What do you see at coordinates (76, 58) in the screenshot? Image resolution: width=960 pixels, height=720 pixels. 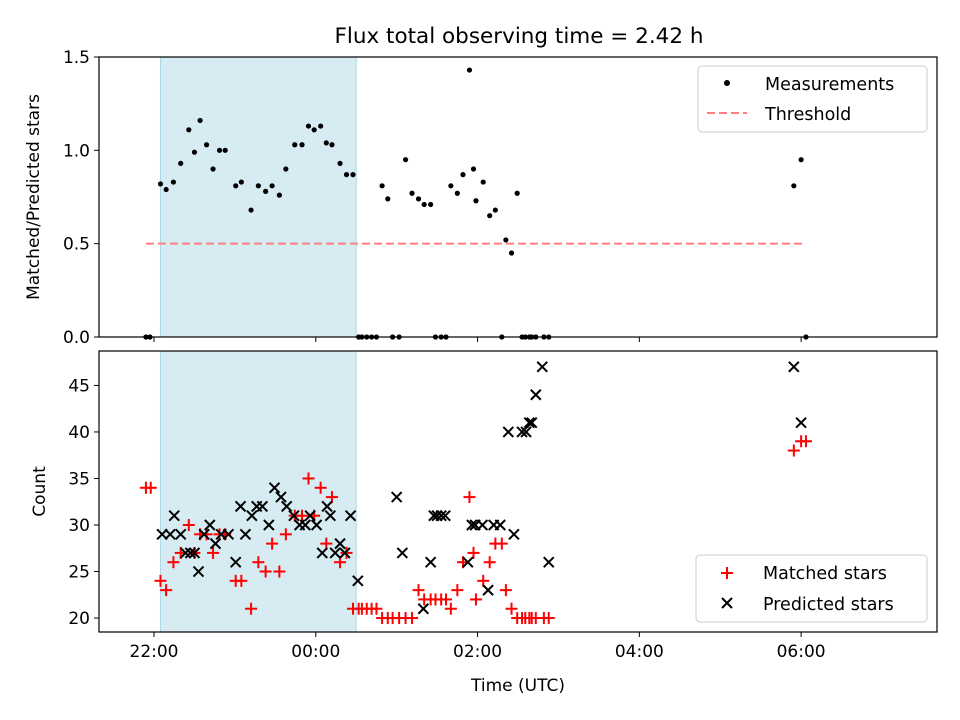 I see `y-tick-label: 1.5` at bounding box center [76, 58].